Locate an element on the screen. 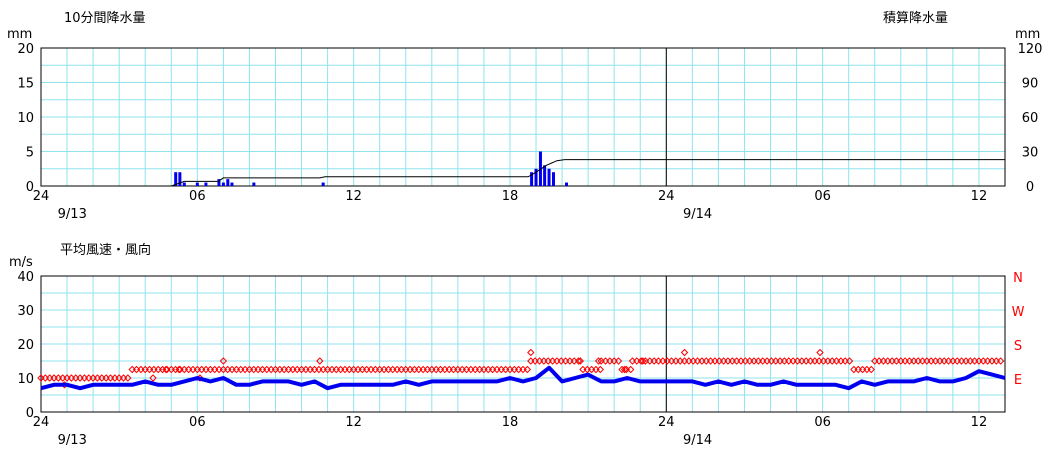 The width and height of the screenshot is (1051, 457). y-tick-label: 40 is located at coordinates (25, 277).